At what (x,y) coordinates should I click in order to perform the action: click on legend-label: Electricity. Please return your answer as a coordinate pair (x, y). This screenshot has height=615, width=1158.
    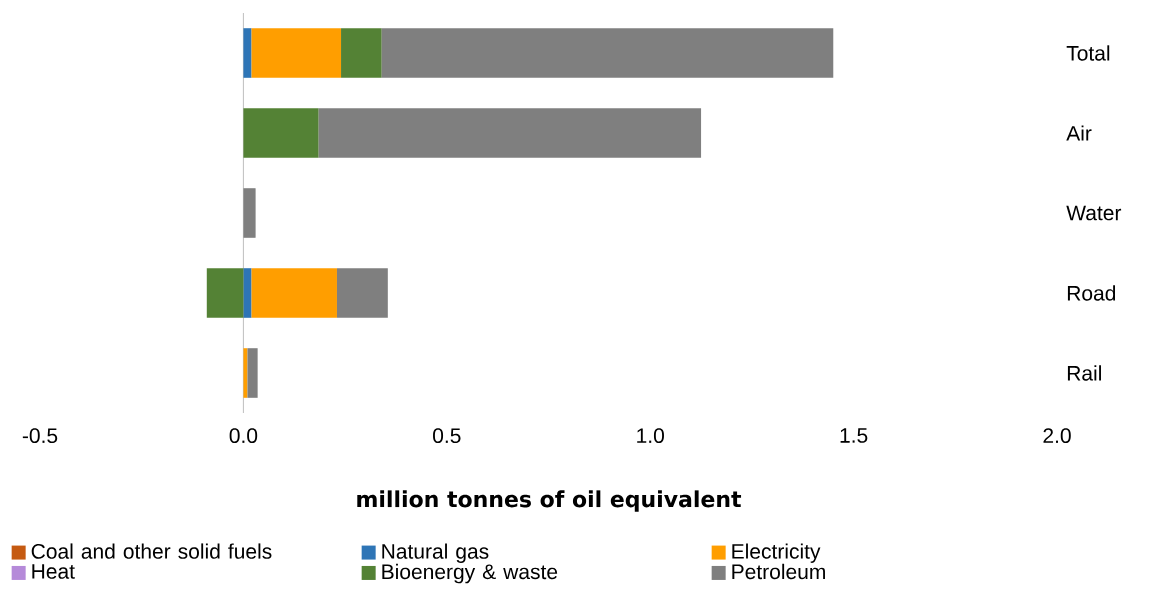
    Looking at the image, I should click on (776, 553).